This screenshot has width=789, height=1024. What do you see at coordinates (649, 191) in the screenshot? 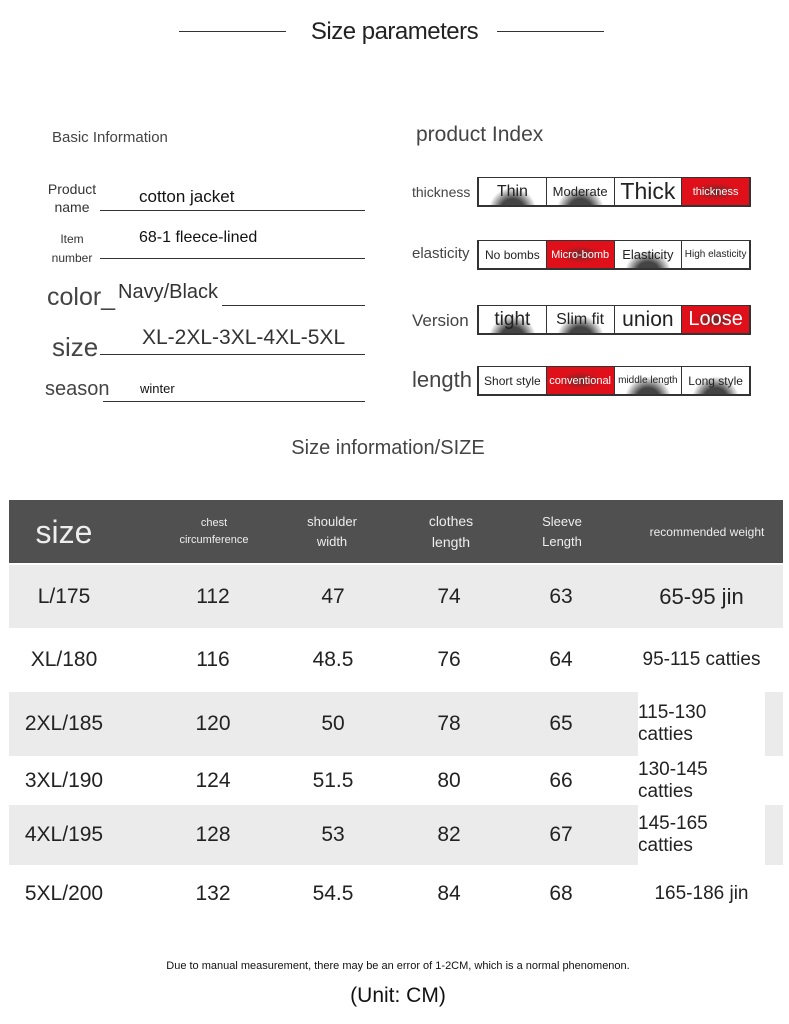
I see `index-option: Thick` at bounding box center [649, 191].